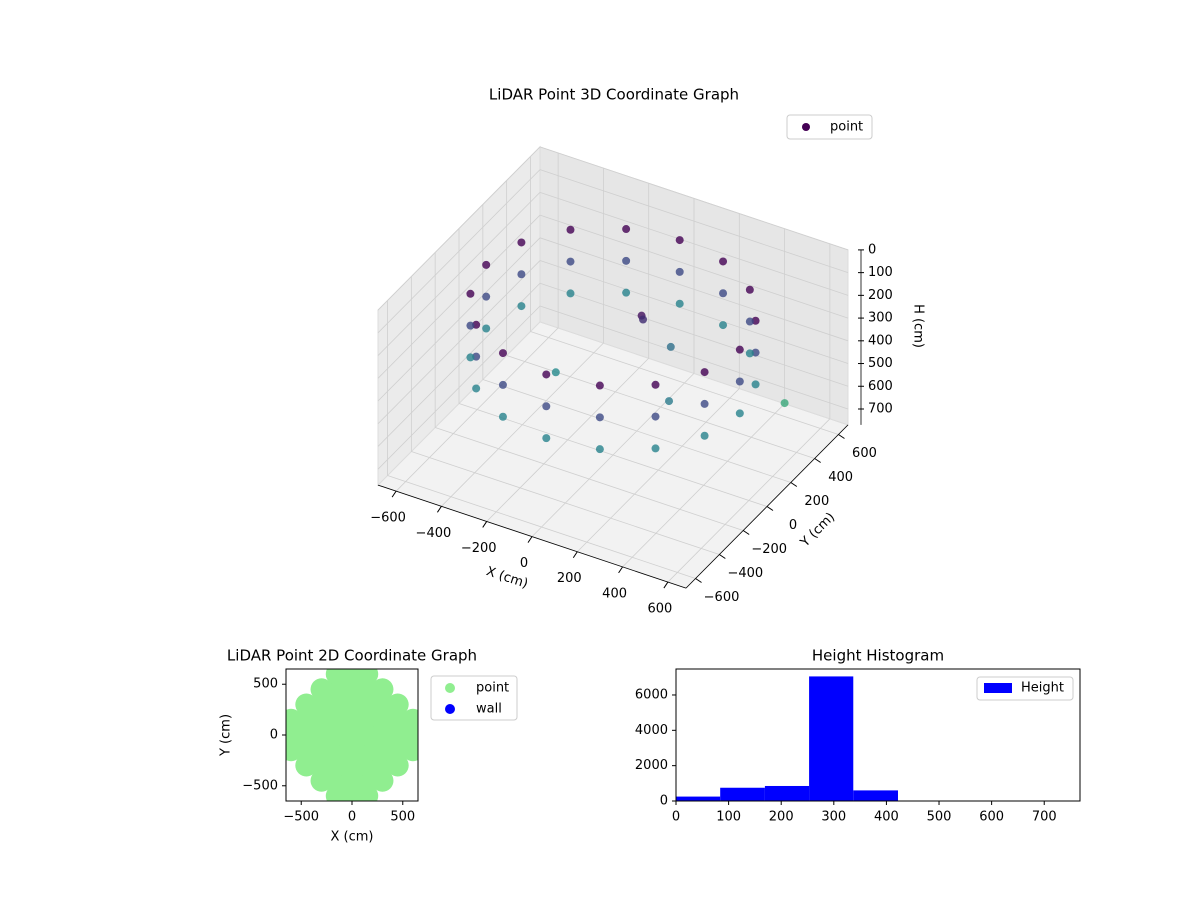 The width and height of the screenshot is (1200, 900). Describe the element at coordinates (880, 318) in the screenshot. I see `z-tick-label: 300` at that location.